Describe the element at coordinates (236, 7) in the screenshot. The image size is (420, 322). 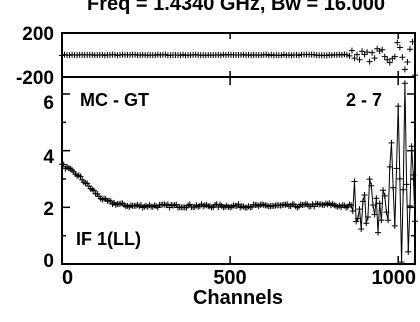
I see `chart-title: Freq = 1.4340 GHz, Bw = 16.000` at that location.